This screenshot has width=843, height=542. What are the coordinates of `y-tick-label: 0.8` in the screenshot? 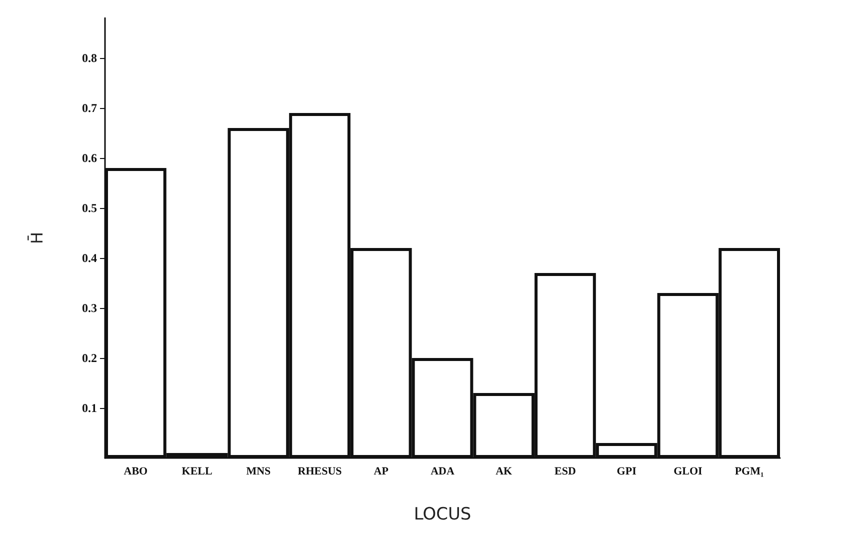 It's located at (89, 58).